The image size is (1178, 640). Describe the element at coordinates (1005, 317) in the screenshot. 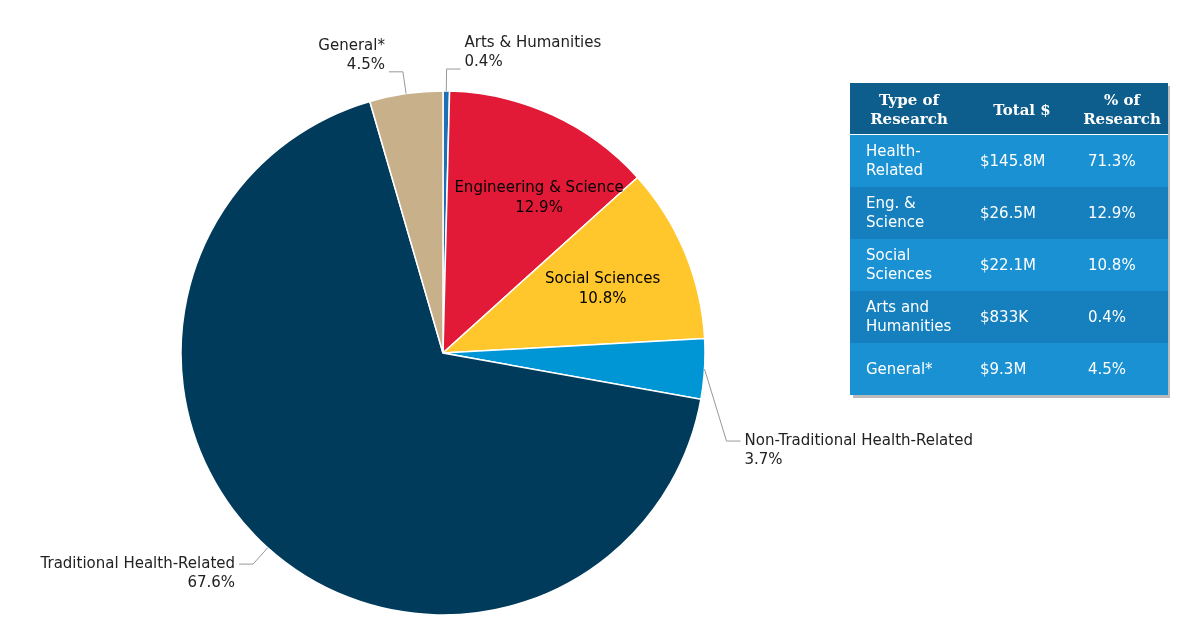

I see `text: $833K` at that location.